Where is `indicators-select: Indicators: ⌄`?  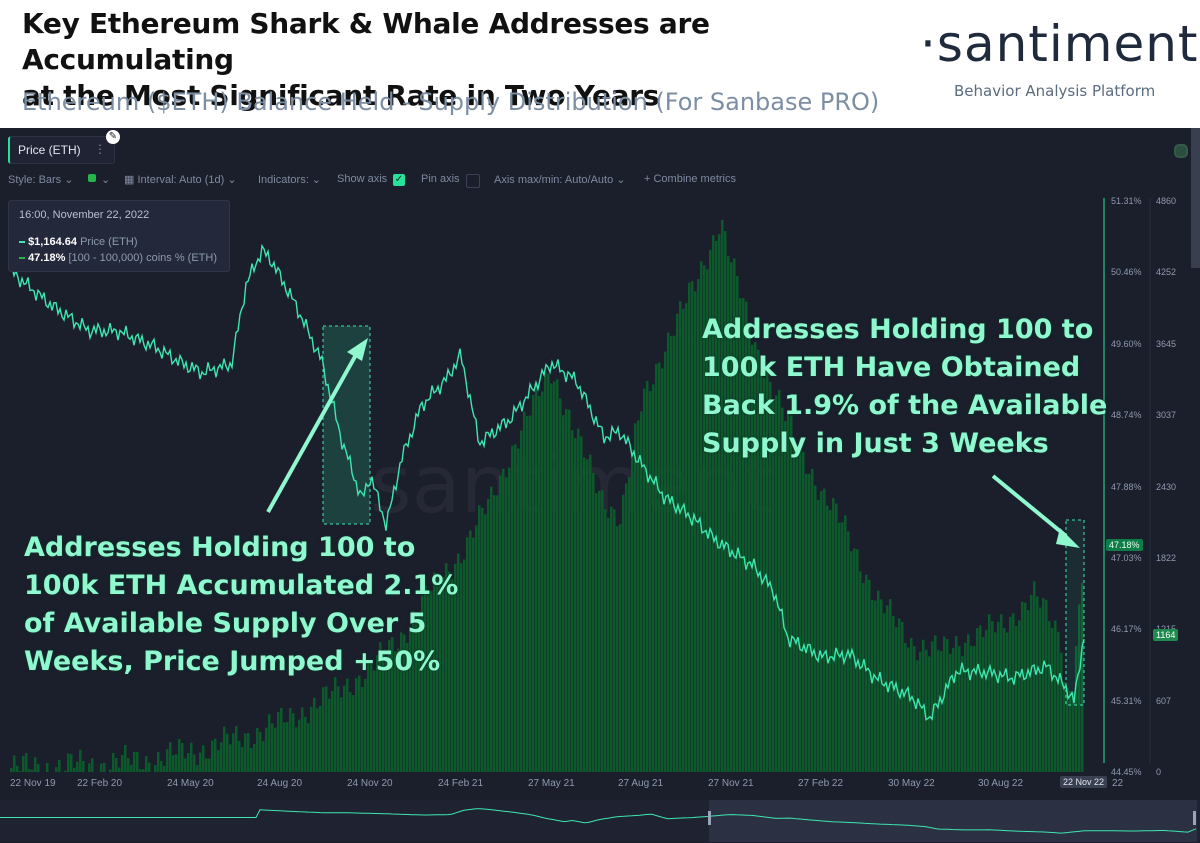 indicators-select: Indicators: ⌄ is located at coordinates (290, 180).